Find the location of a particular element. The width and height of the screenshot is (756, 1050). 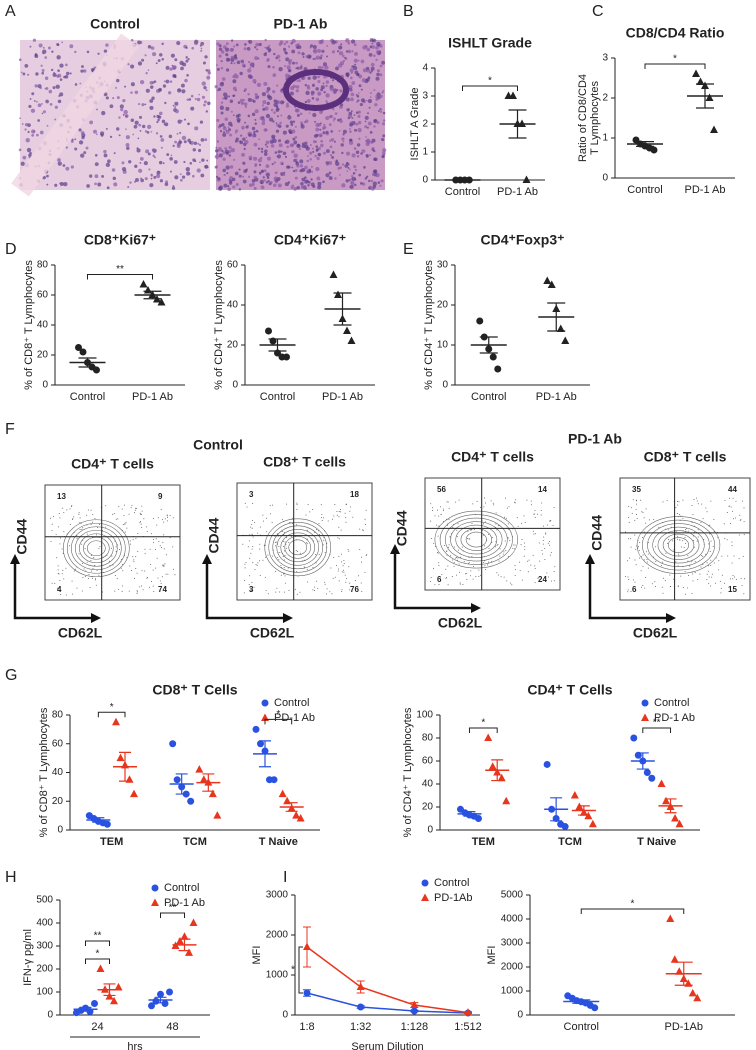

axis-arrow is located at coordinates (434, 580).